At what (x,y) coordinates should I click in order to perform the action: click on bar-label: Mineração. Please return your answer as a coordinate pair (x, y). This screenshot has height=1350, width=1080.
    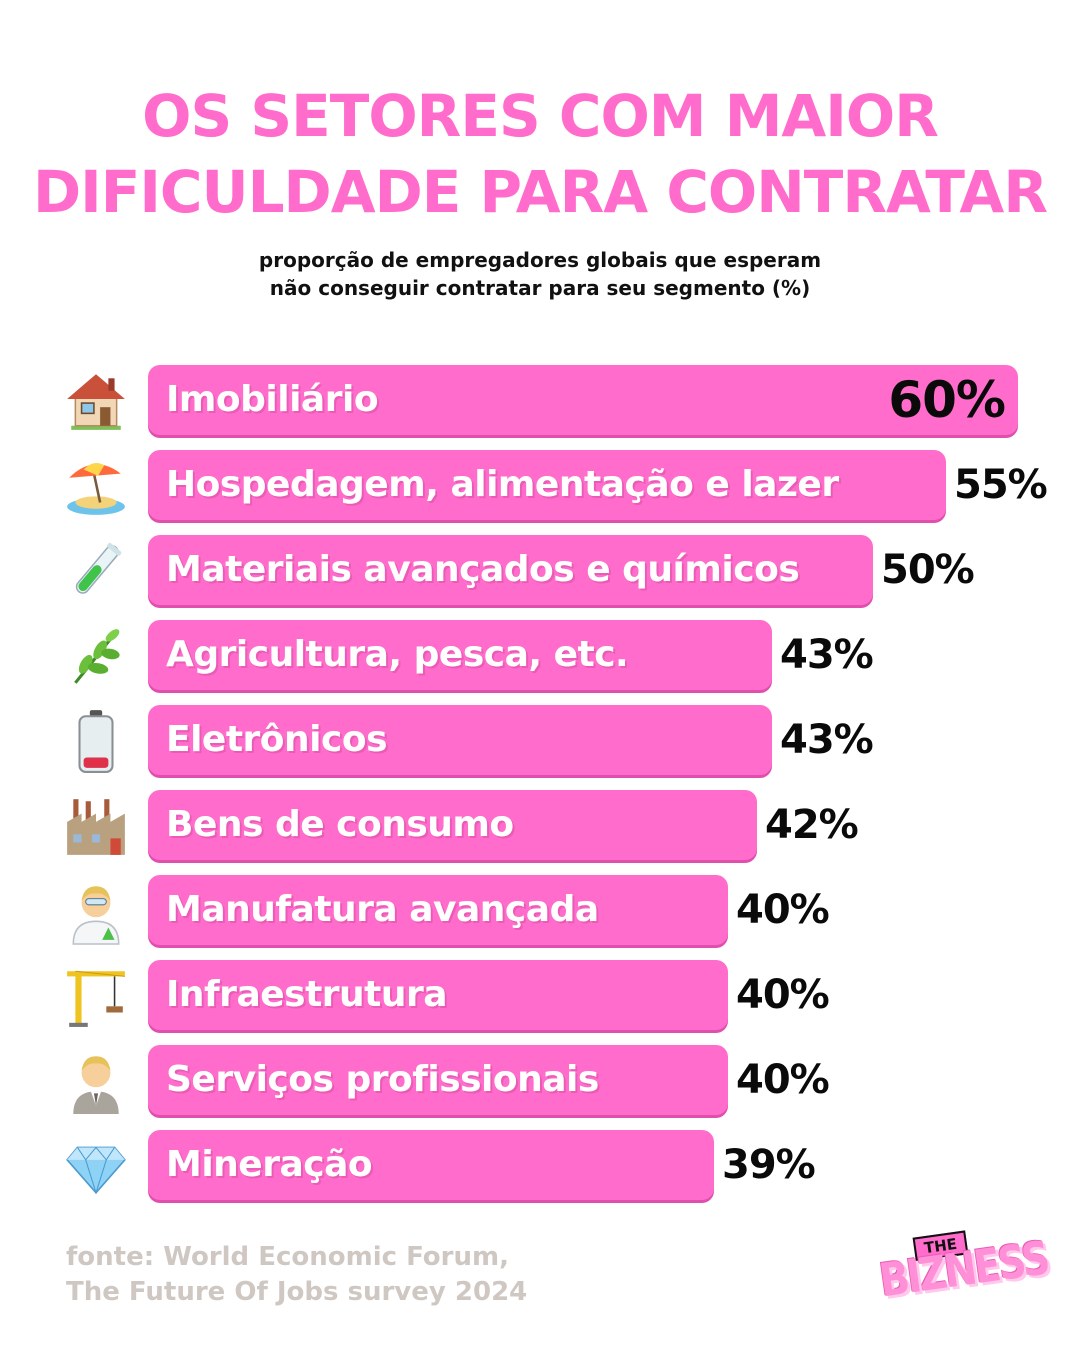
    Looking at the image, I should click on (269, 1164).